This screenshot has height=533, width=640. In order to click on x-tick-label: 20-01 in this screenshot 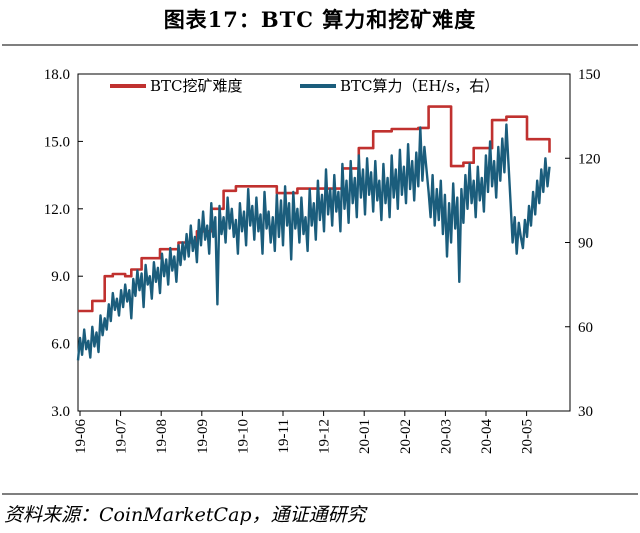, I will do `click(365, 436)`.